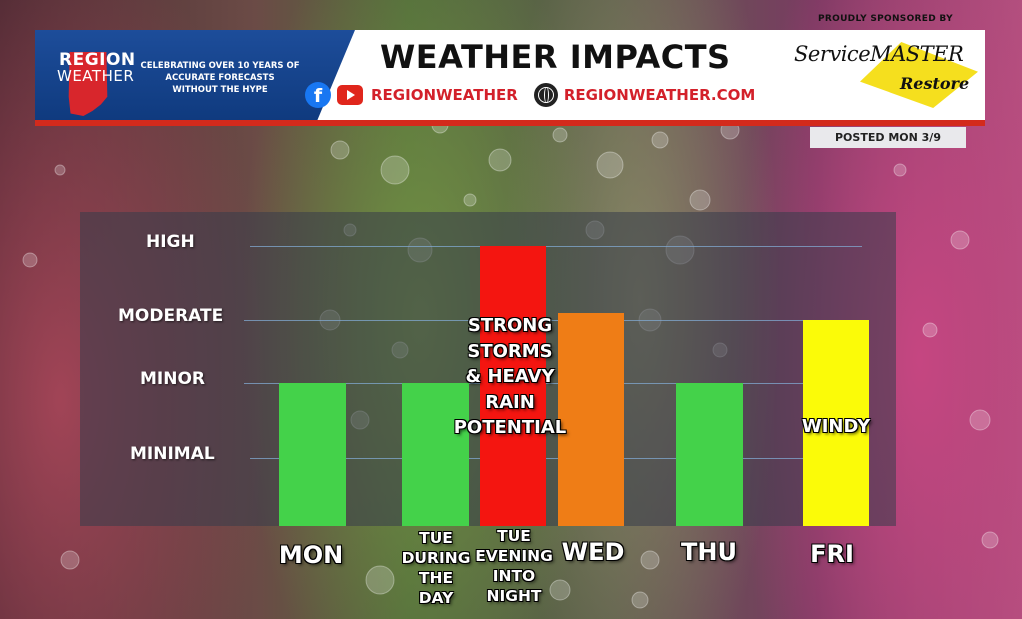 The width and height of the screenshot is (1022, 619). Describe the element at coordinates (220, 90) in the screenshot. I see `tagline-line: WITHOUT THE HYPE` at that location.